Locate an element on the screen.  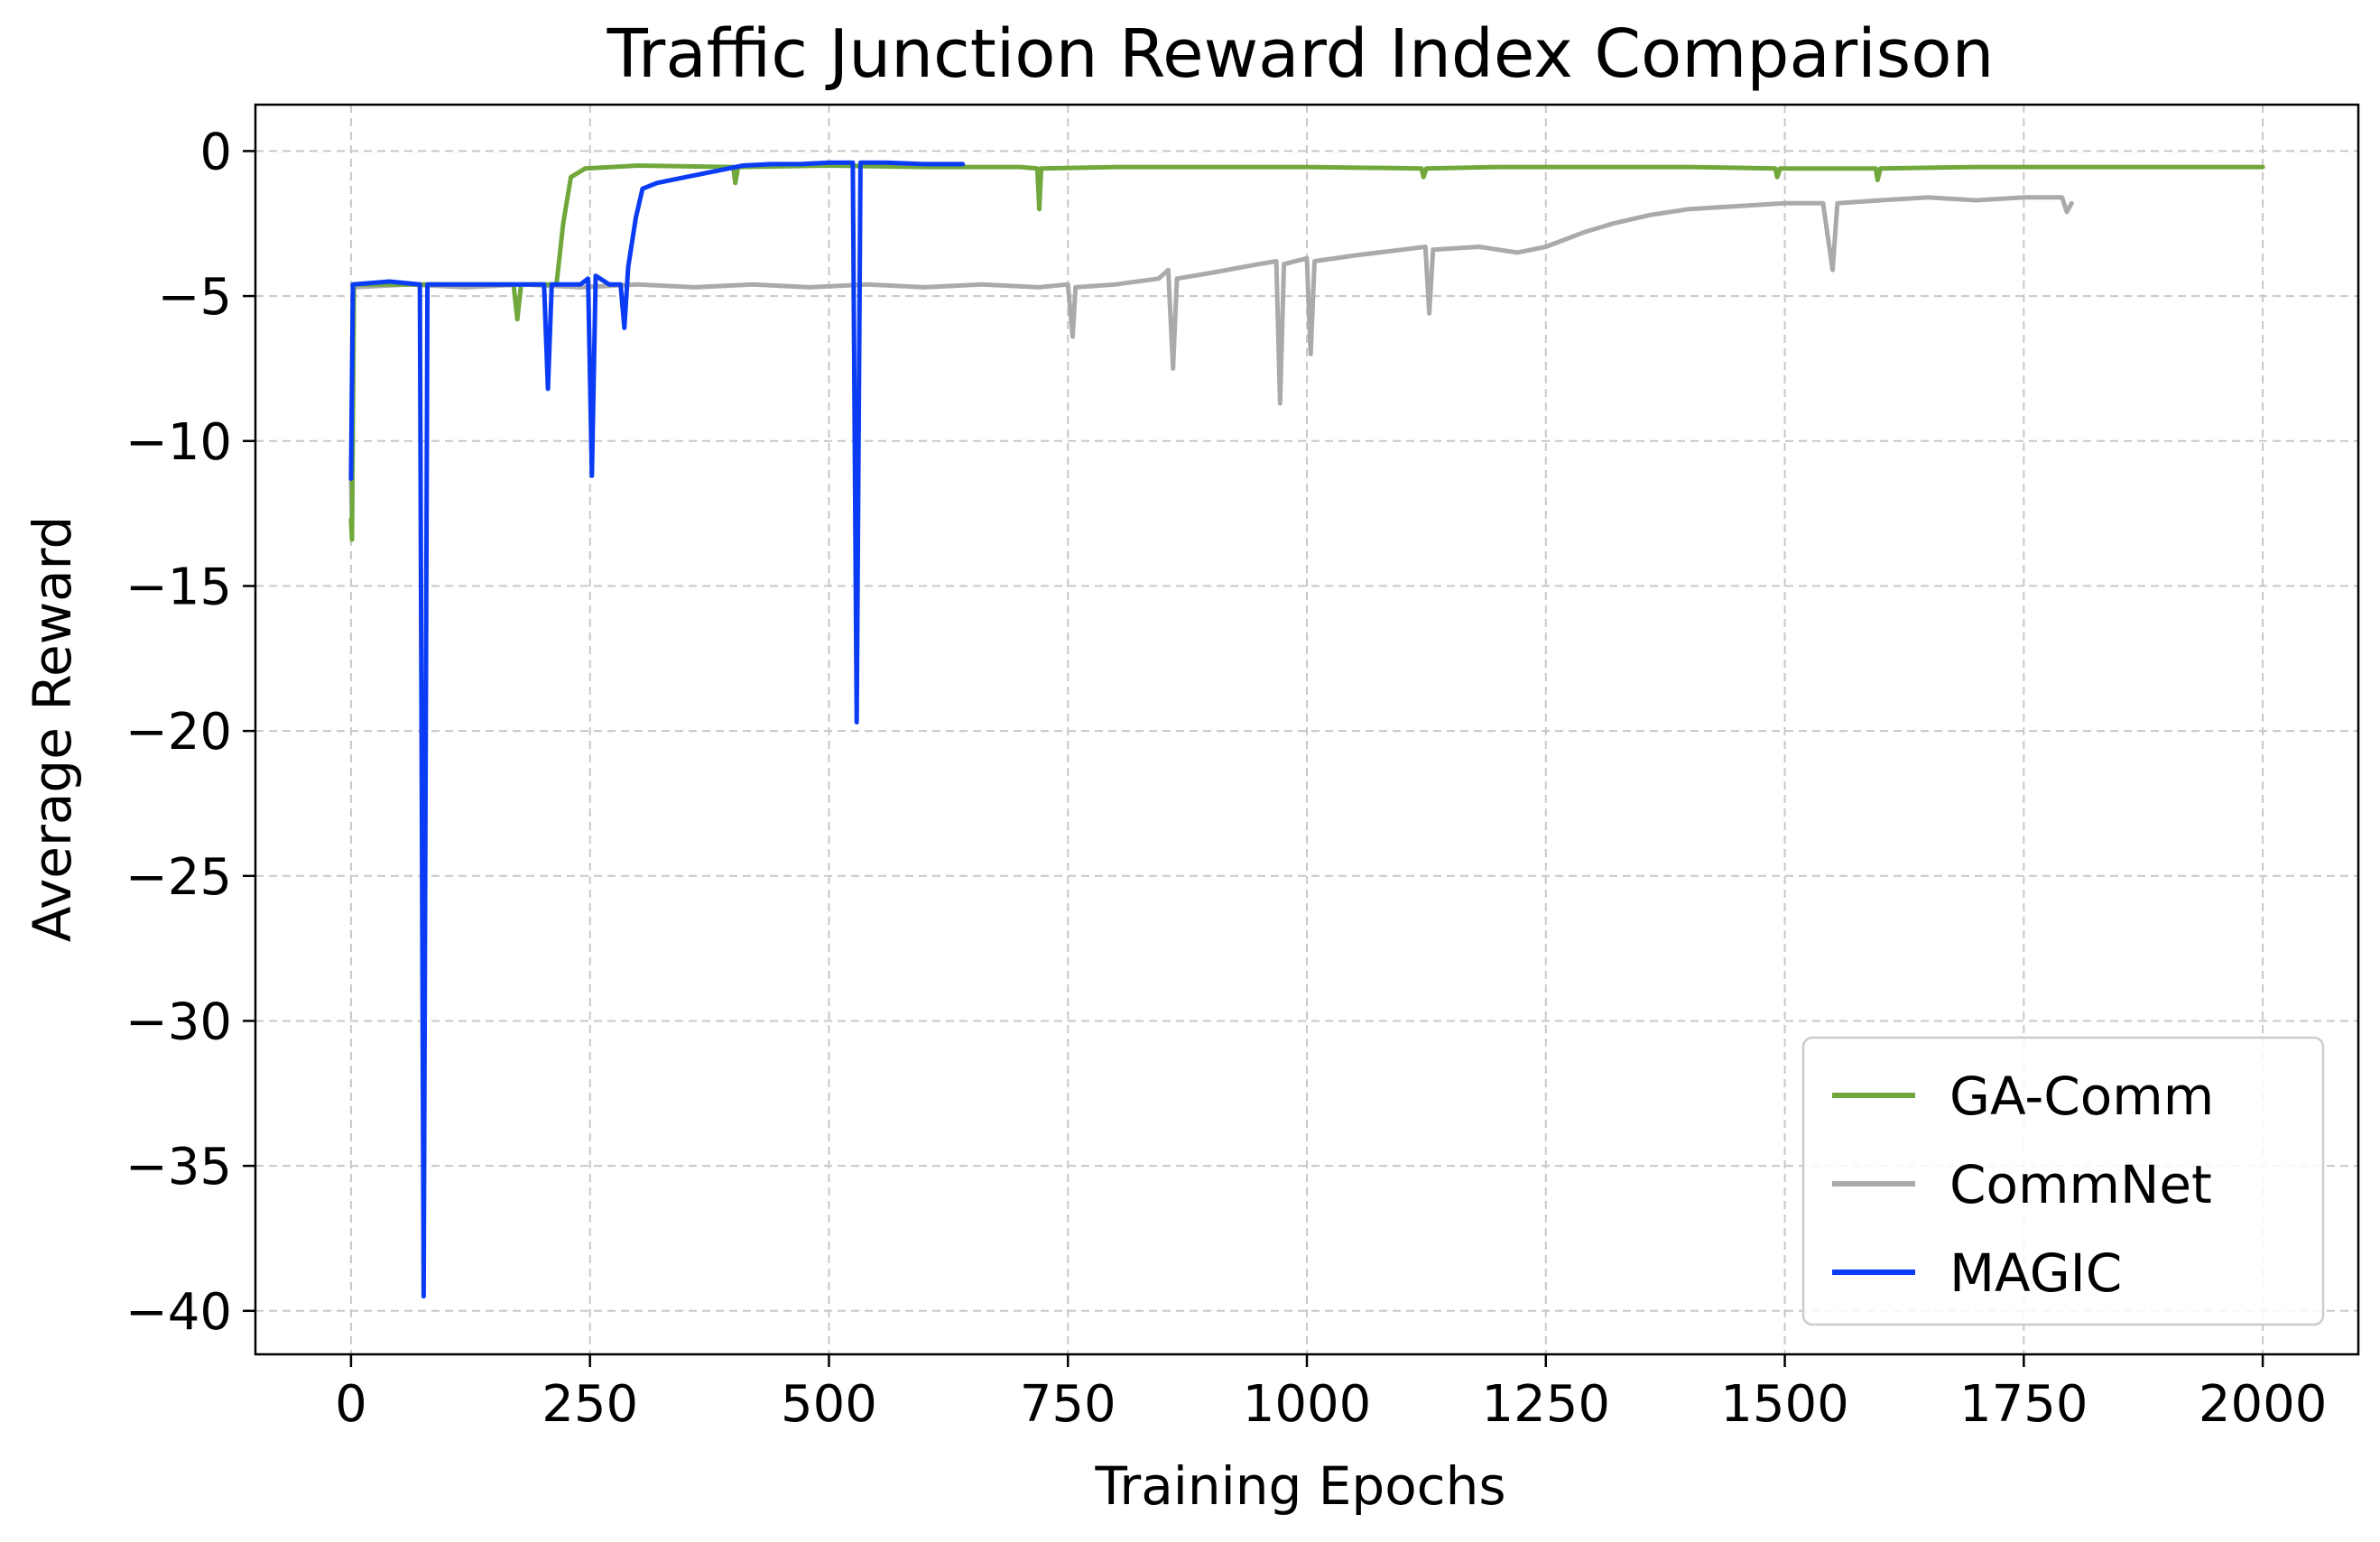
y-tick-label: −5 is located at coordinates (195, 297).